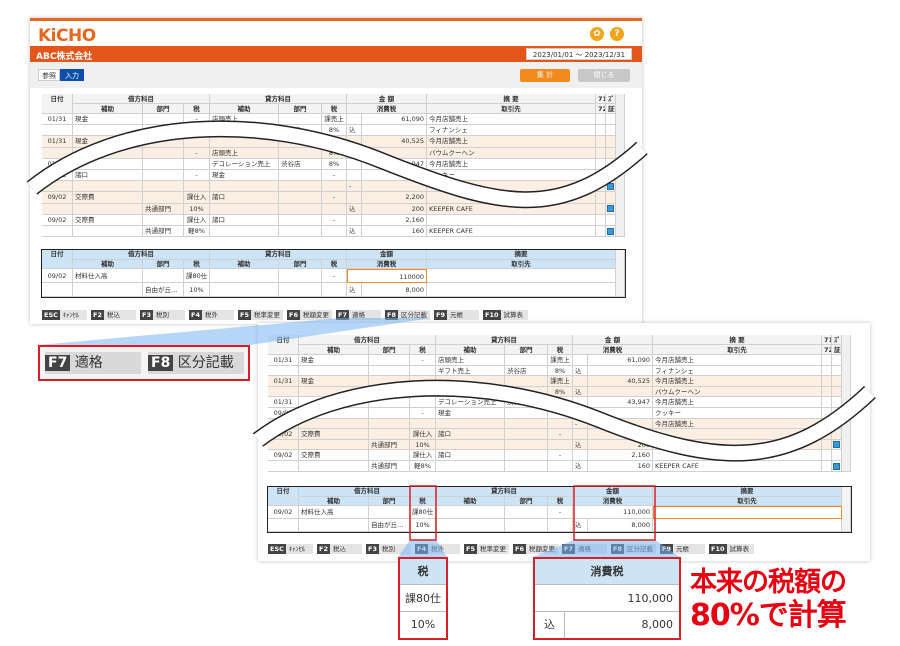 The height and width of the screenshot is (646, 900). What do you see at coordinates (604, 75) in the screenshot?
I see `close-button: 閉じる` at bounding box center [604, 75].